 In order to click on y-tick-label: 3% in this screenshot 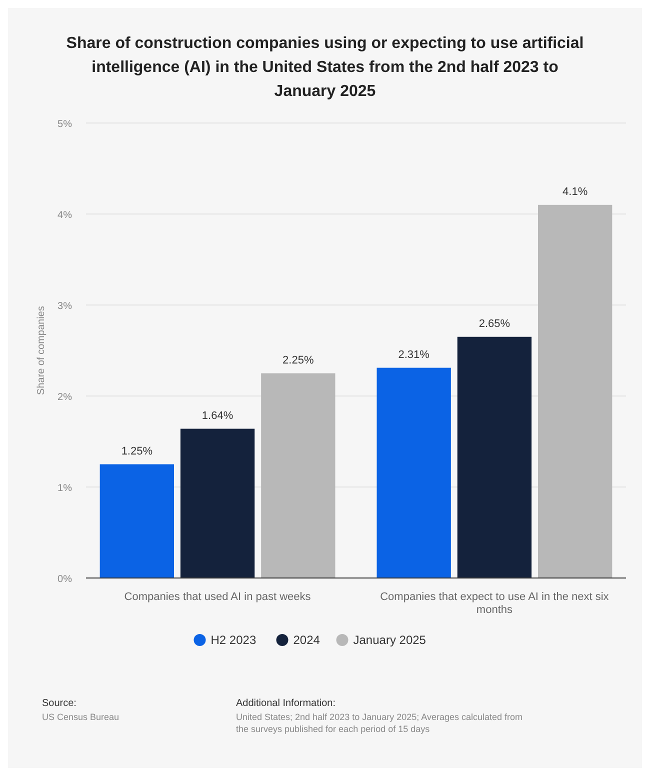, I will do `click(65, 306)`.